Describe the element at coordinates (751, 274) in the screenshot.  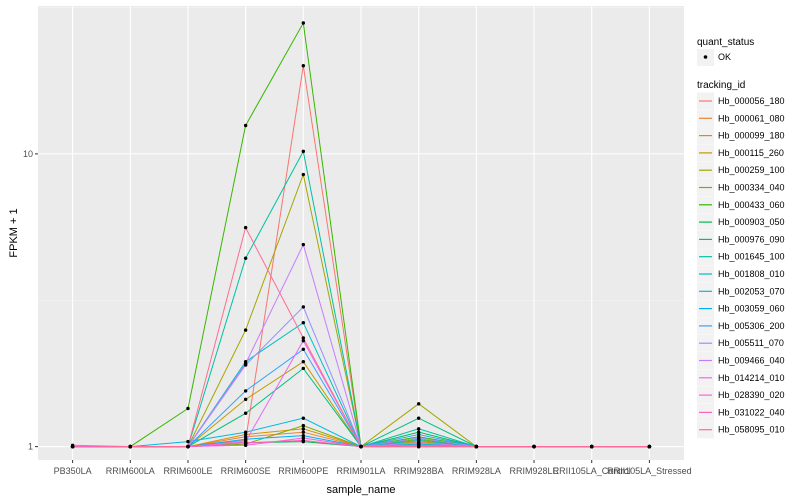
I see `legend-series-label: Hb_001808_010` at that location.